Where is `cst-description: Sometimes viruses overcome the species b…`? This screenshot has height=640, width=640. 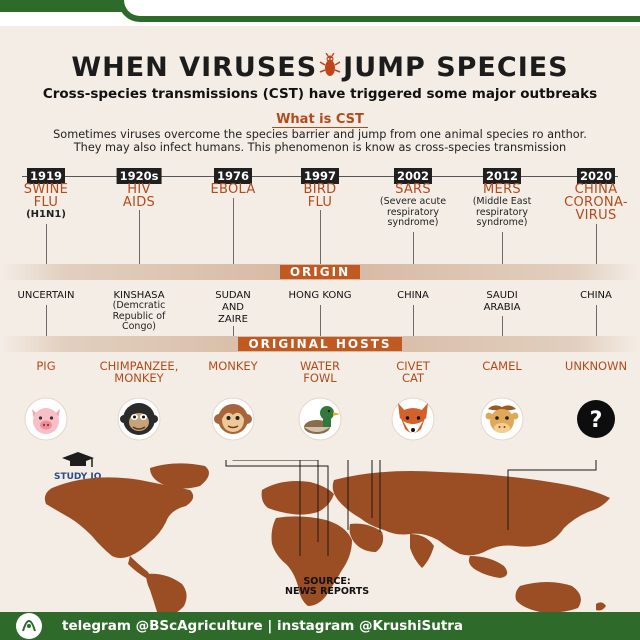 cst-description: Sometimes viruses overcome the species b… is located at coordinates (320, 141).